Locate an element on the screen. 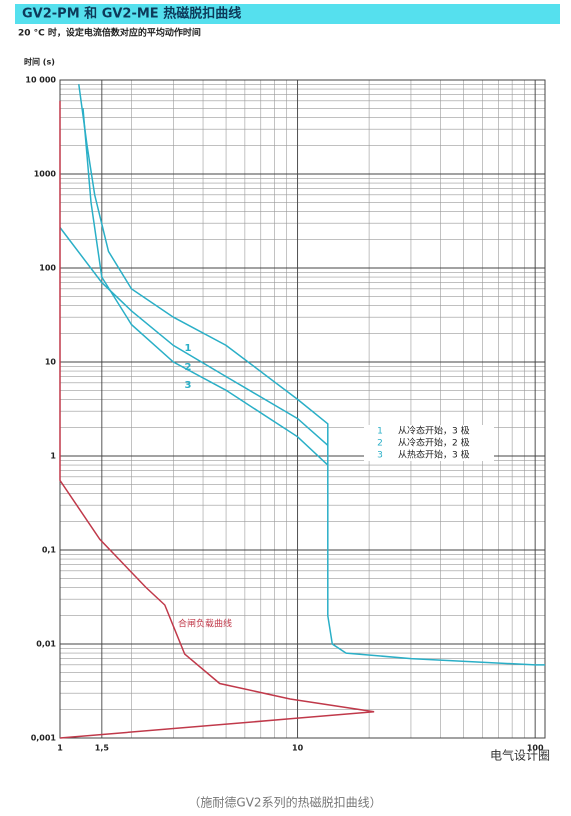  y-tick-label: 0,1 is located at coordinates (49, 550).